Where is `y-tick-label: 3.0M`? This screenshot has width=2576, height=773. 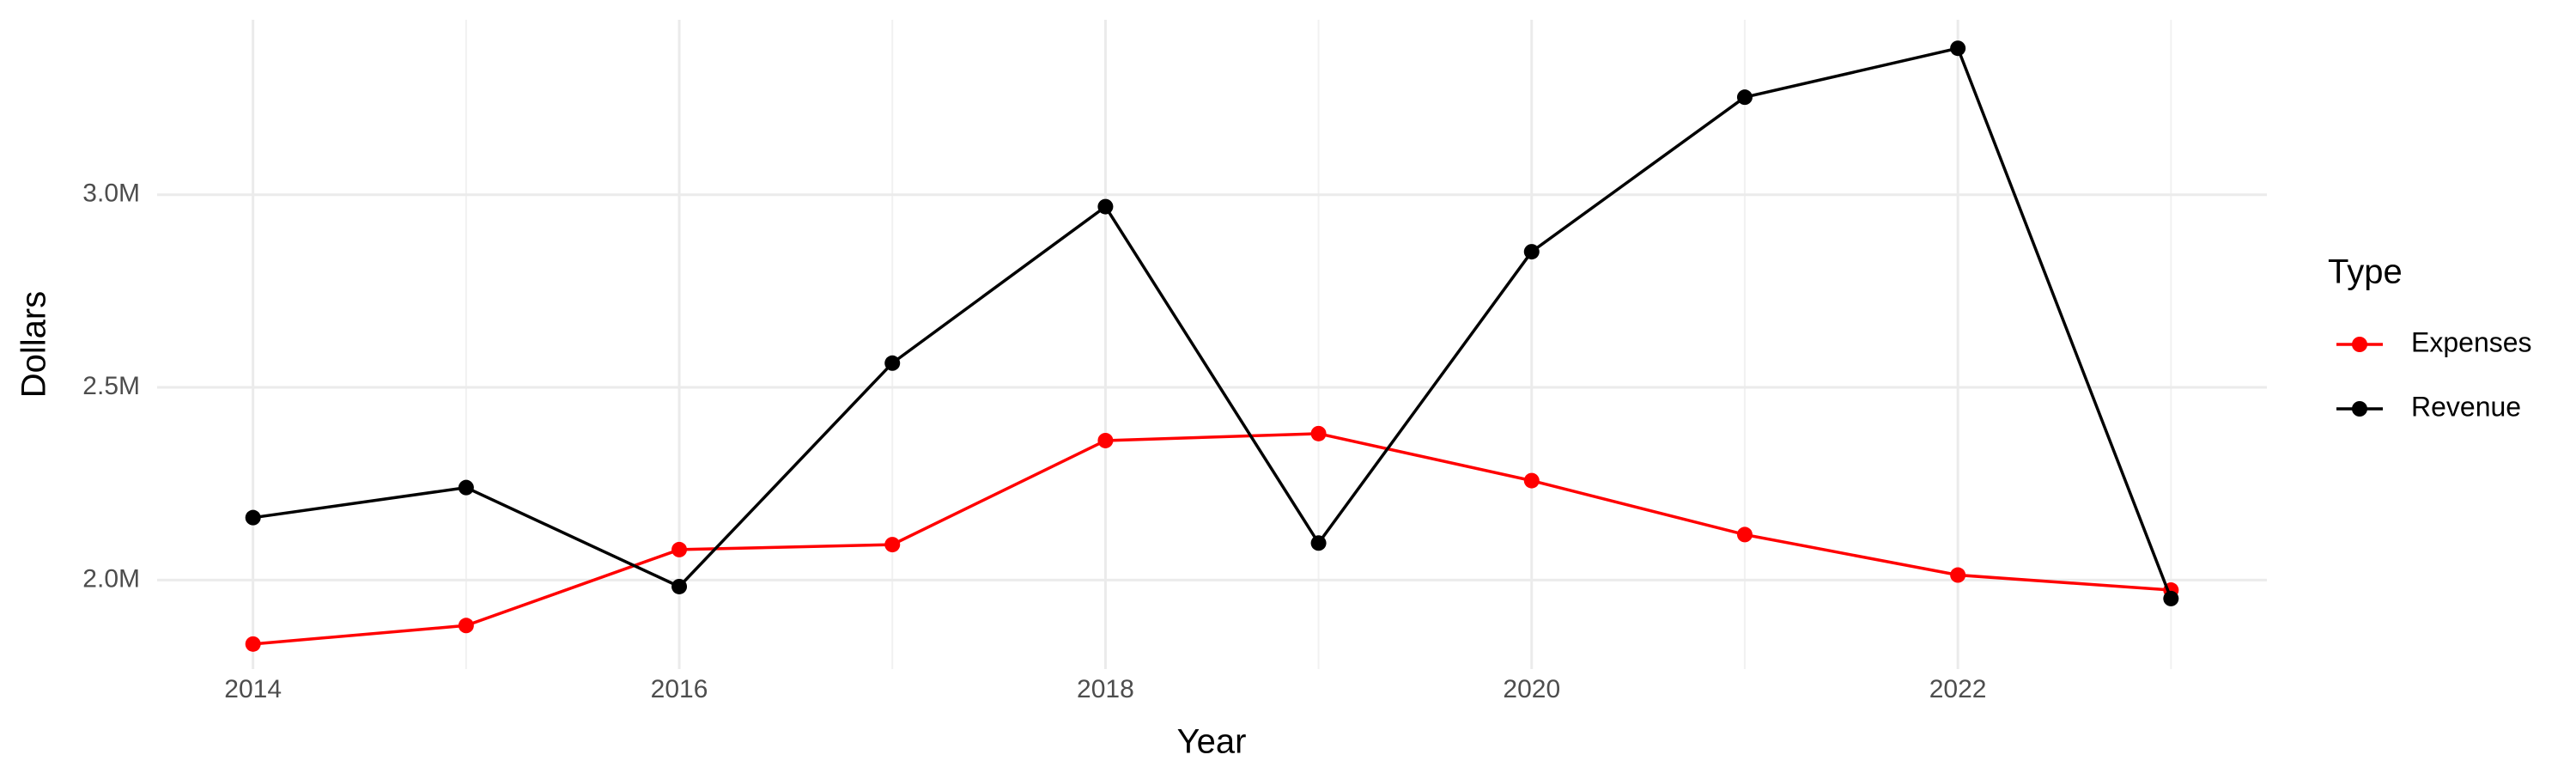 y-tick-label: 3.0M is located at coordinates (111, 194).